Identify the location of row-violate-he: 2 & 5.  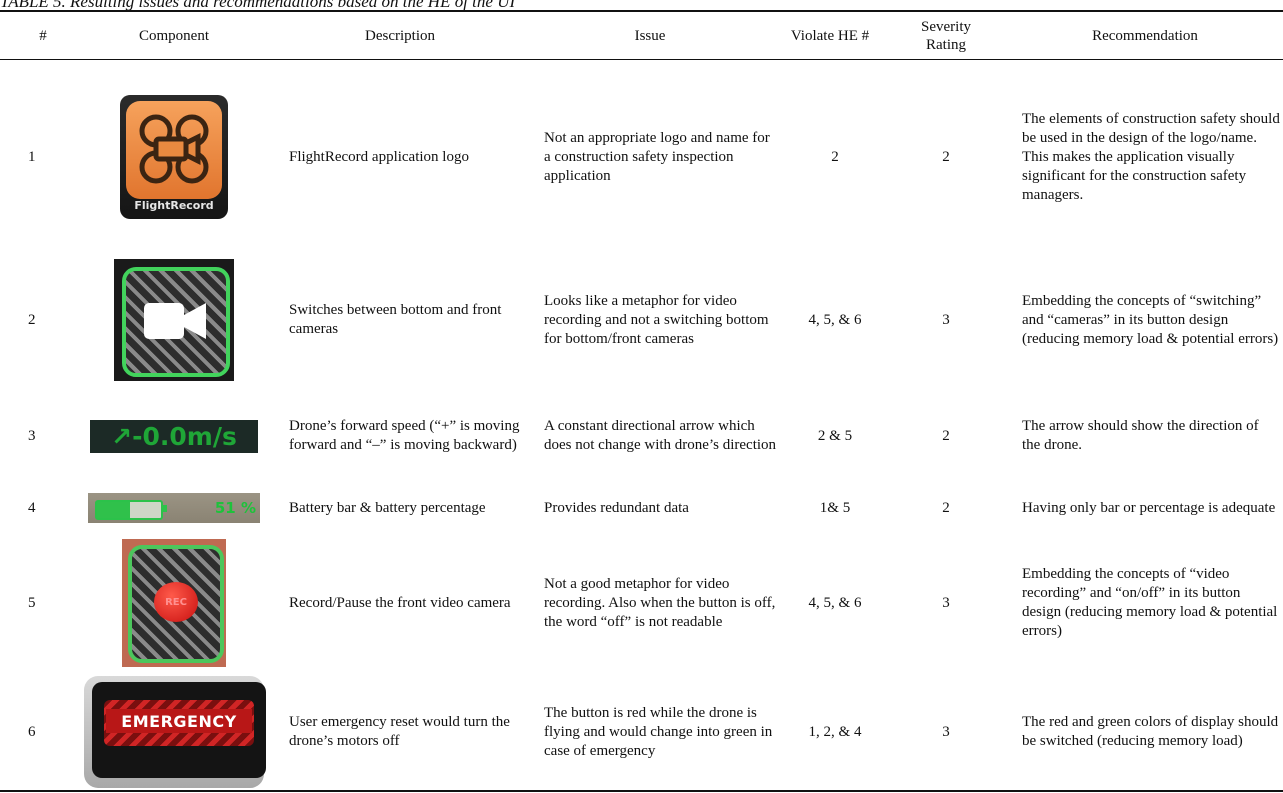
(835, 435).